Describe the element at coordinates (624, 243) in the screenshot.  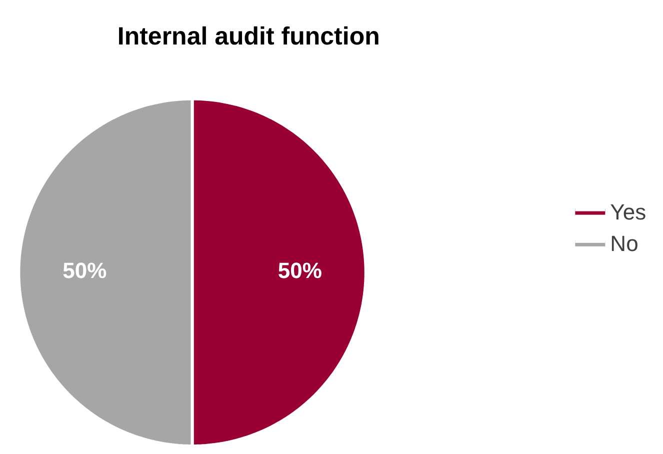
I see `legend-label: No` at that location.